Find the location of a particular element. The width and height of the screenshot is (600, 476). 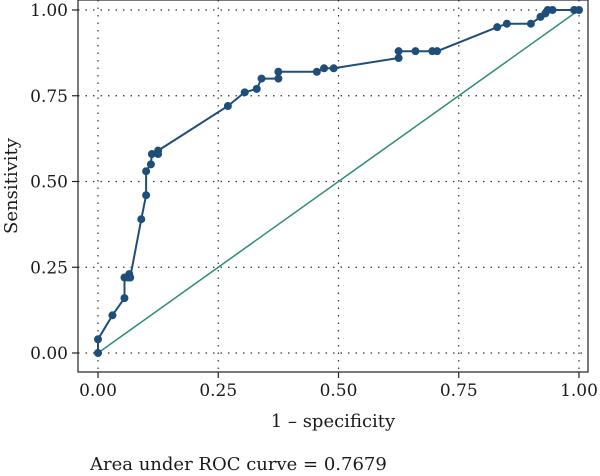

auc-caption: Area under ROC curve = 0.7679 is located at coordinates (238, 464).